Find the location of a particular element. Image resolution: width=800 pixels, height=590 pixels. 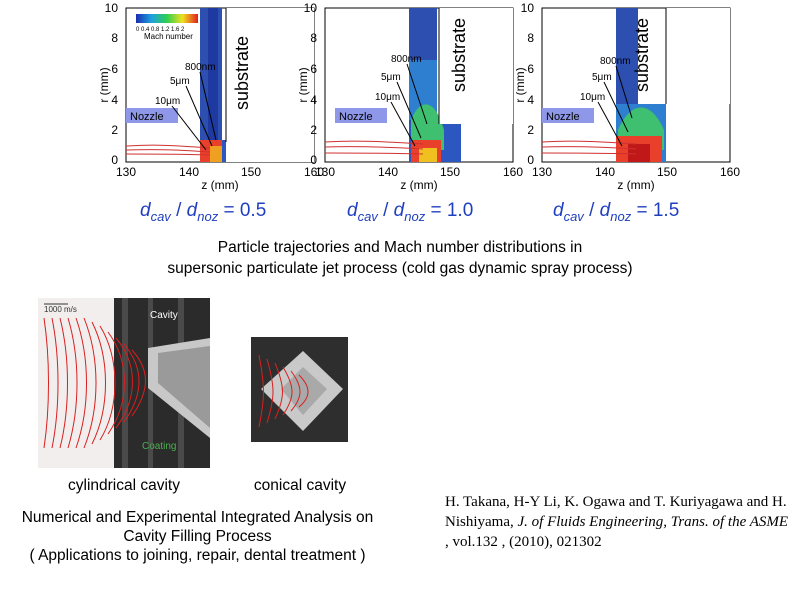

photo-conical-cavity is located at coordinates (299, 389).